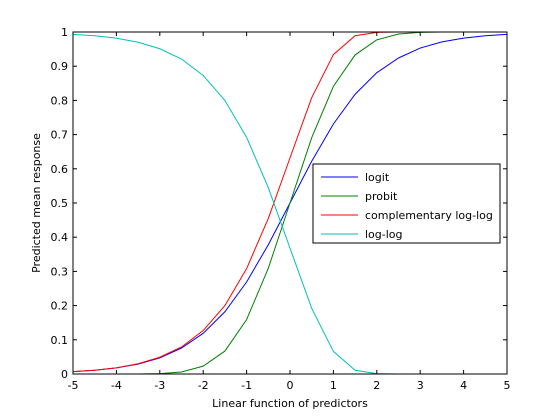 The width and height of the screenshot is (560, 420). What do you see at coordinates (420, 385) in the screenshot?
I see `x-tick-label: 3` at bounding box center [420, 385].